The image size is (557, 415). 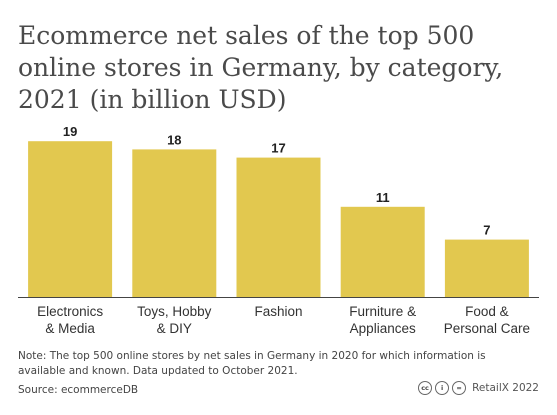 I want to click on category-label: Furniture & Appliances, so click(x=382, y=320).